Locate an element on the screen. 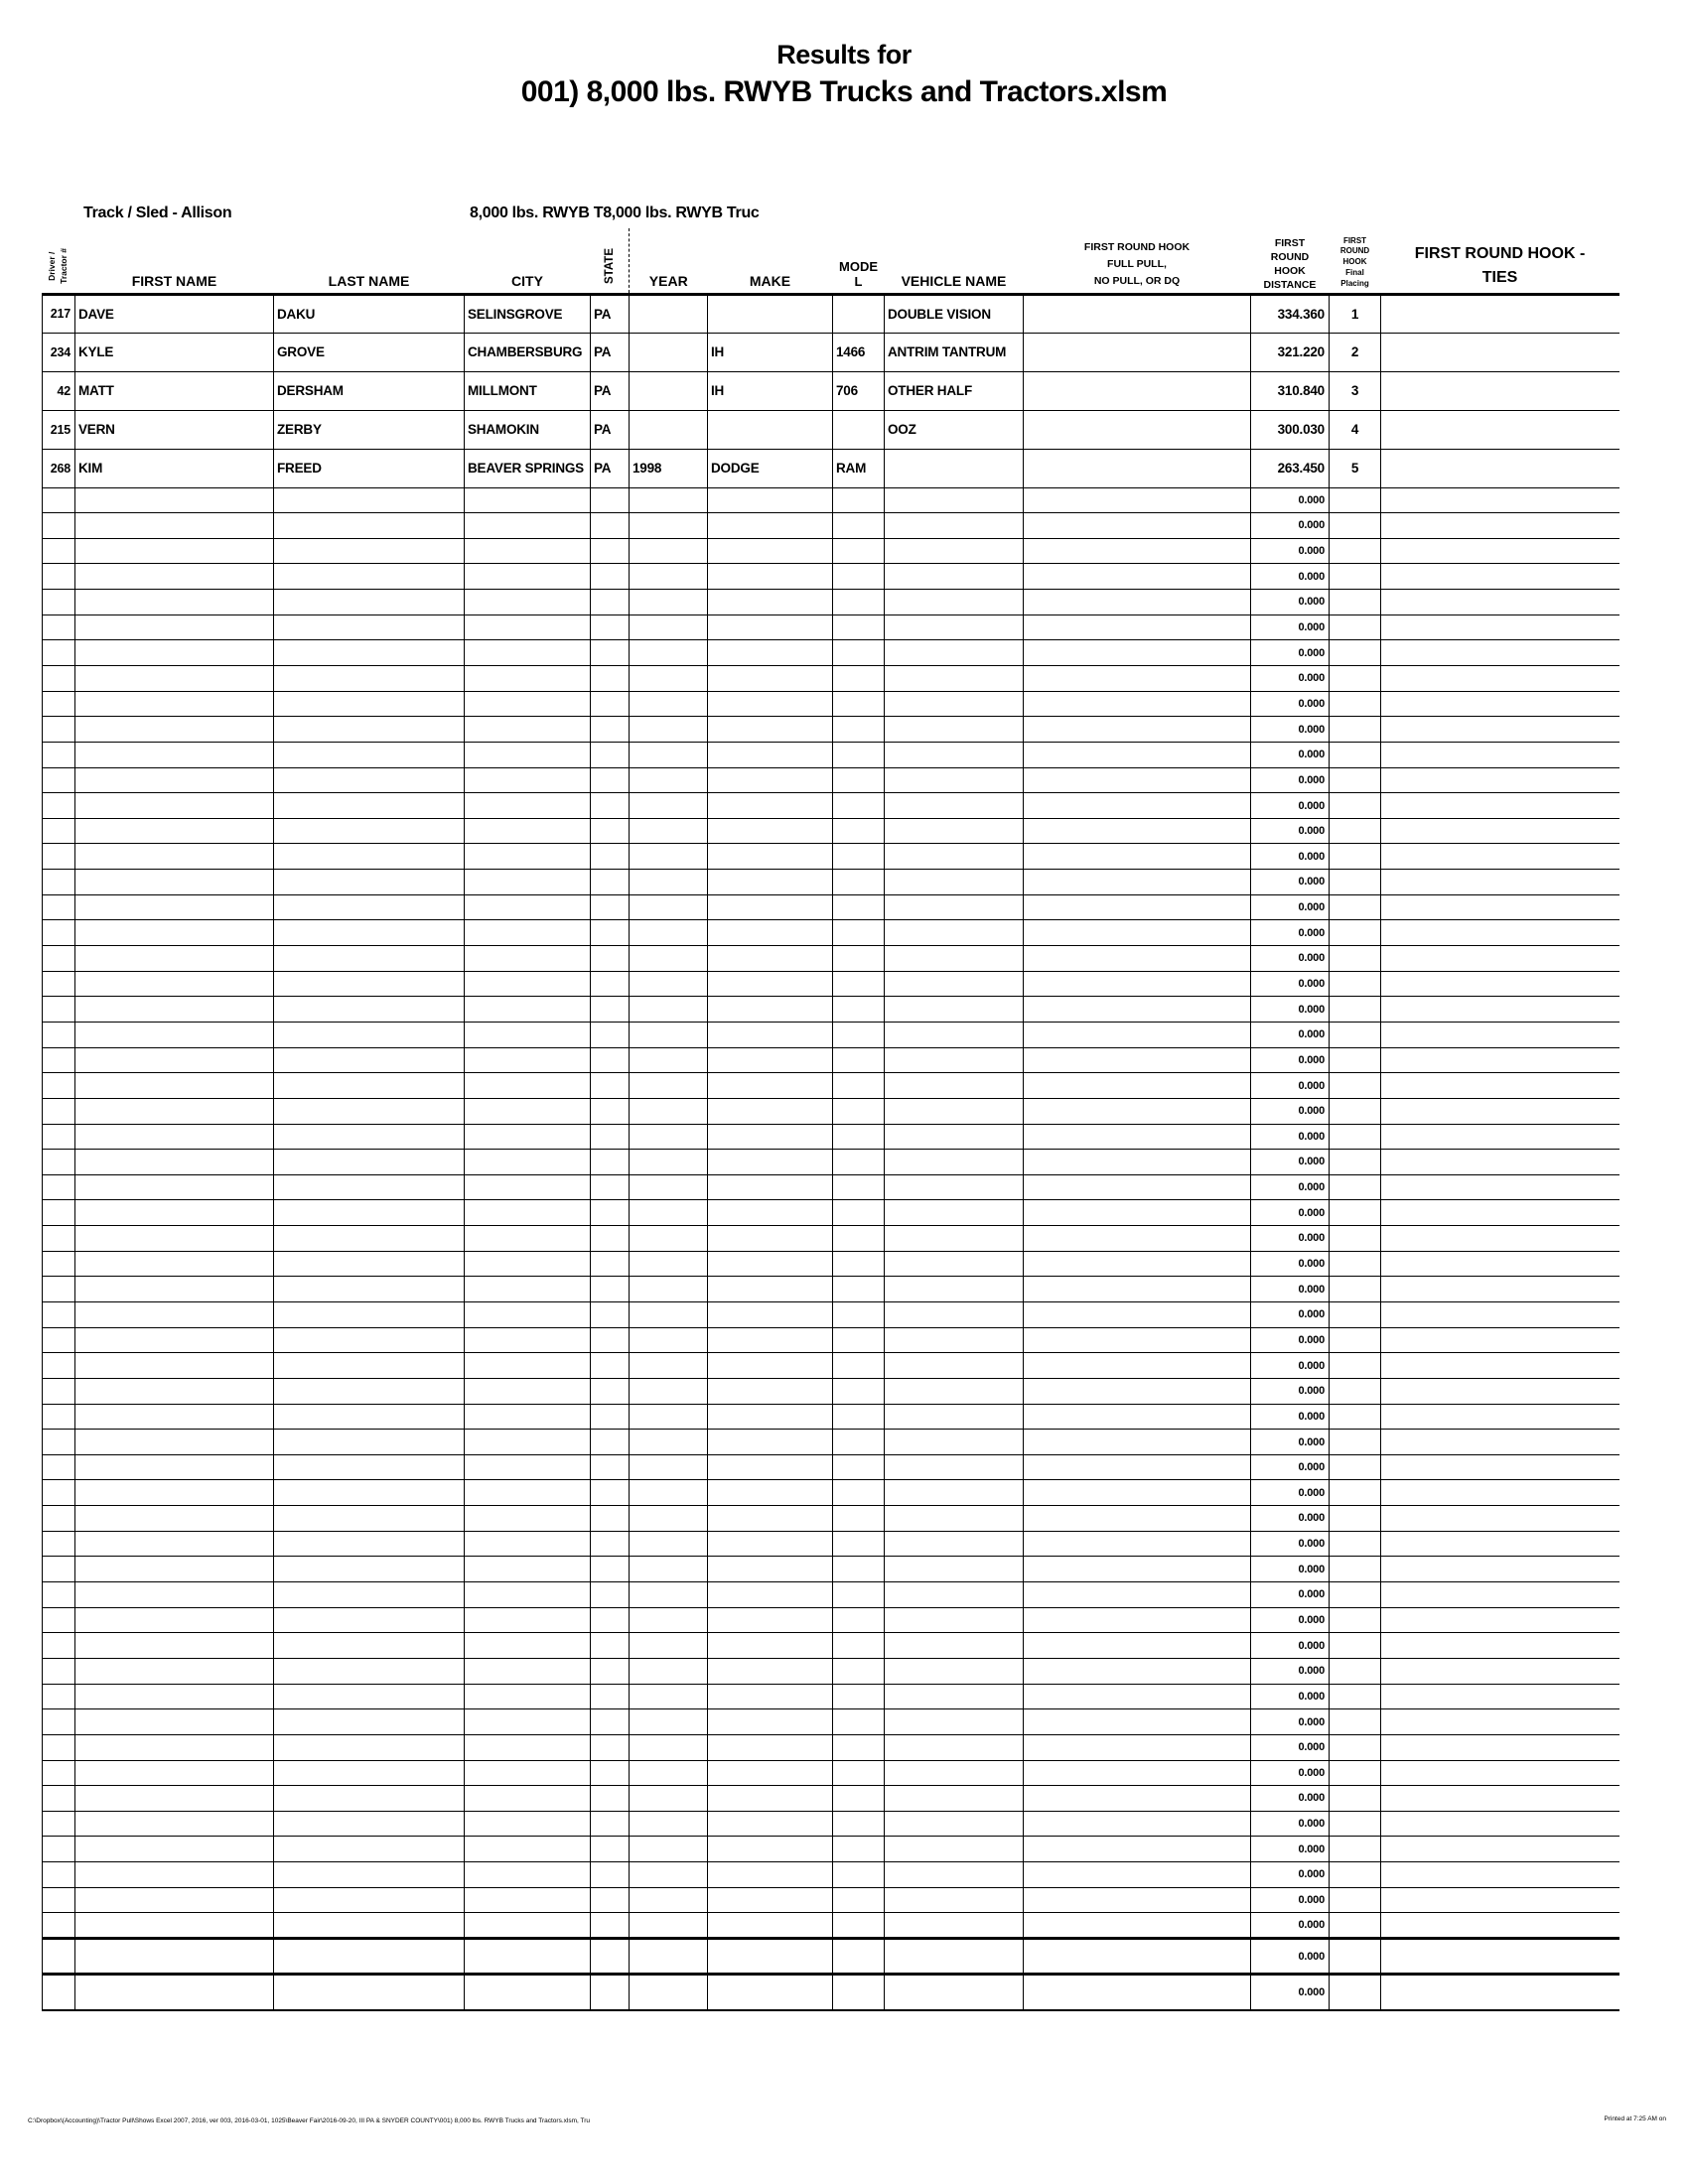 This screenshot has width=1688, height=2184. column-header-first-name: FIRST NAME is located at coordinates (174, 262).